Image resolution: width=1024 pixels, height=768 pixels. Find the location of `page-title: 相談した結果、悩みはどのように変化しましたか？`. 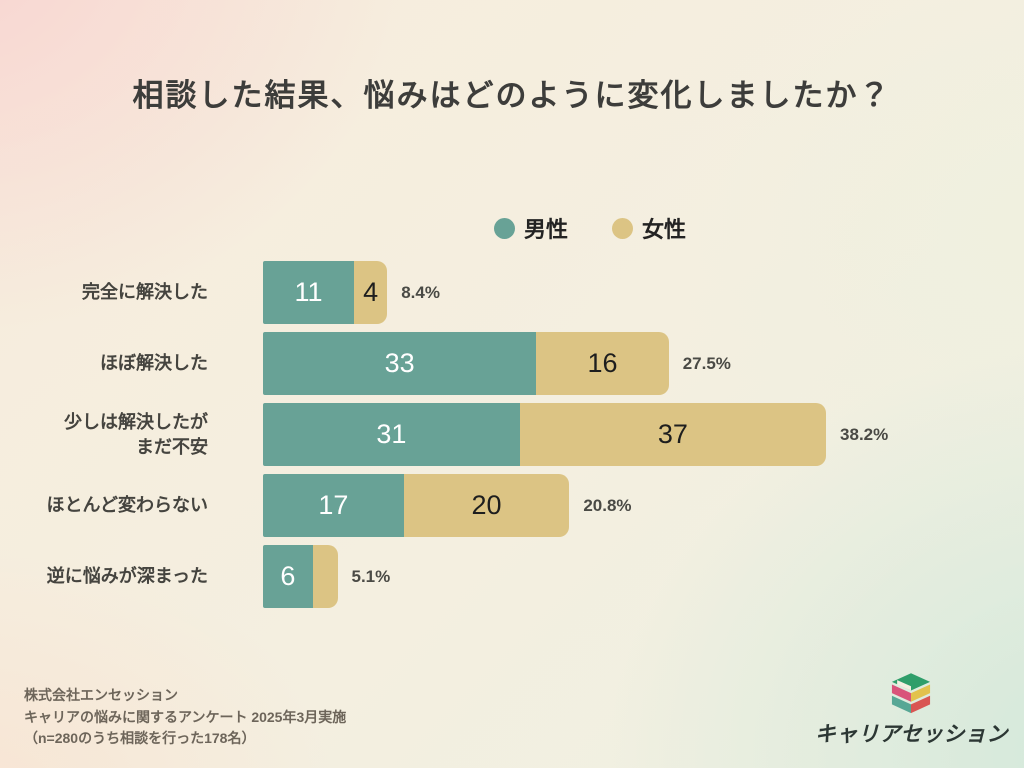

page-title: 相談した結果、悩みはどのように変化しましたか？ is located at coordinates (512, 95).